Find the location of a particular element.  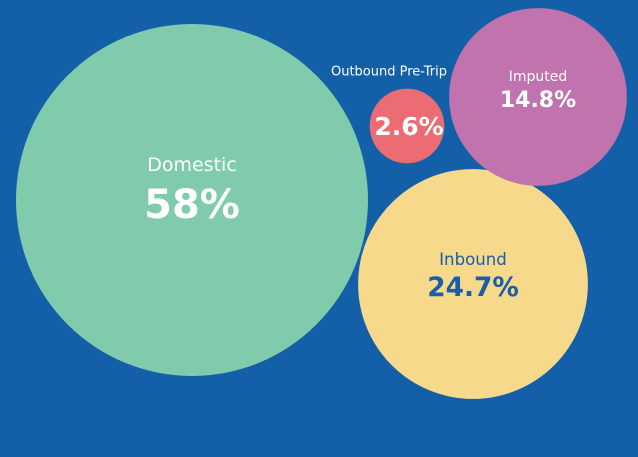

bubble-value-outbound-pre-trip: 2.6% is located at coordinates (408, 126).